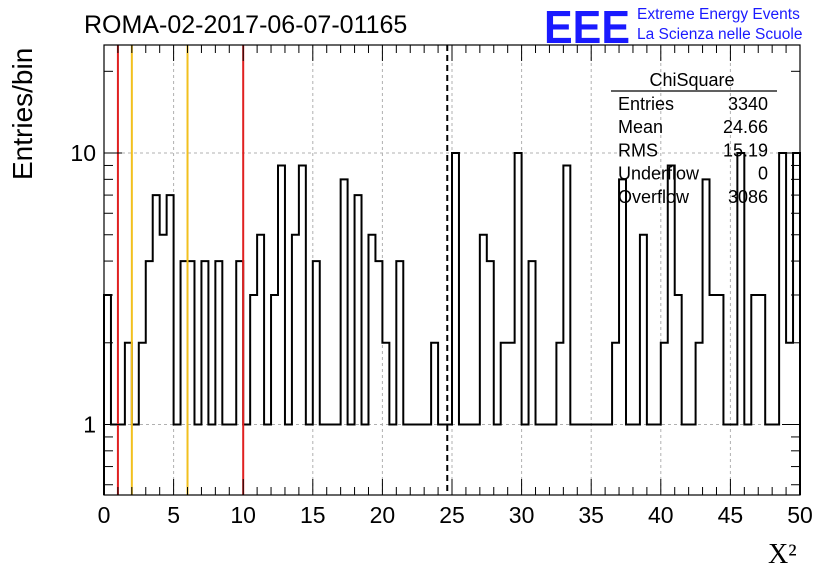 This screenshot has height=572, width=836. What do you see at coordinates (22, 114) in the screenshot?
I see `y-axis-label: Entries/bin` at bounding box center [22, 114].